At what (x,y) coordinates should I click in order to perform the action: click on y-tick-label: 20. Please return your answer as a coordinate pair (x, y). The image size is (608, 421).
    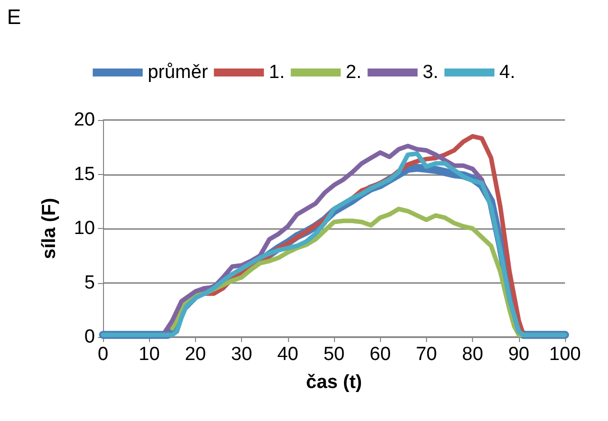
    Looking at the image, I should click on (84, 120).